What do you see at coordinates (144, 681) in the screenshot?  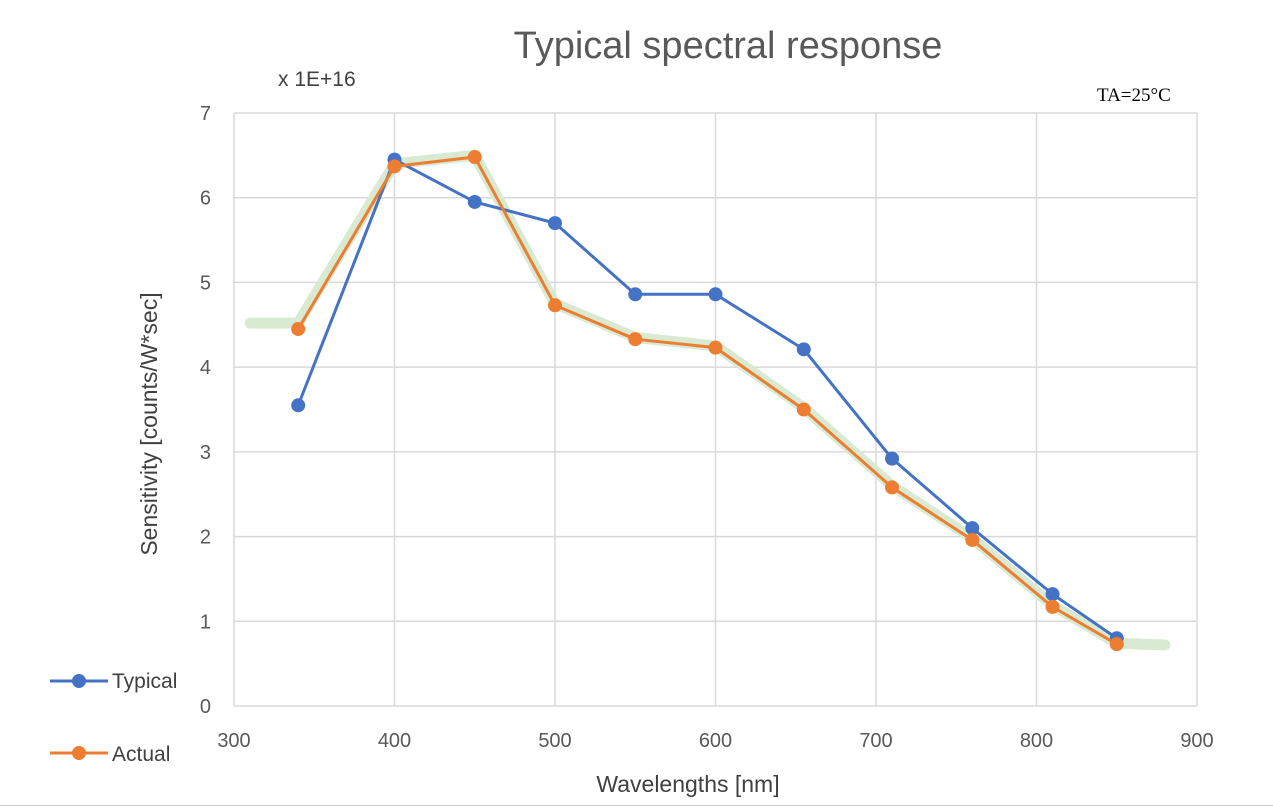 I see `legend-label-typical: Typical` at bounding box center [144, 681].